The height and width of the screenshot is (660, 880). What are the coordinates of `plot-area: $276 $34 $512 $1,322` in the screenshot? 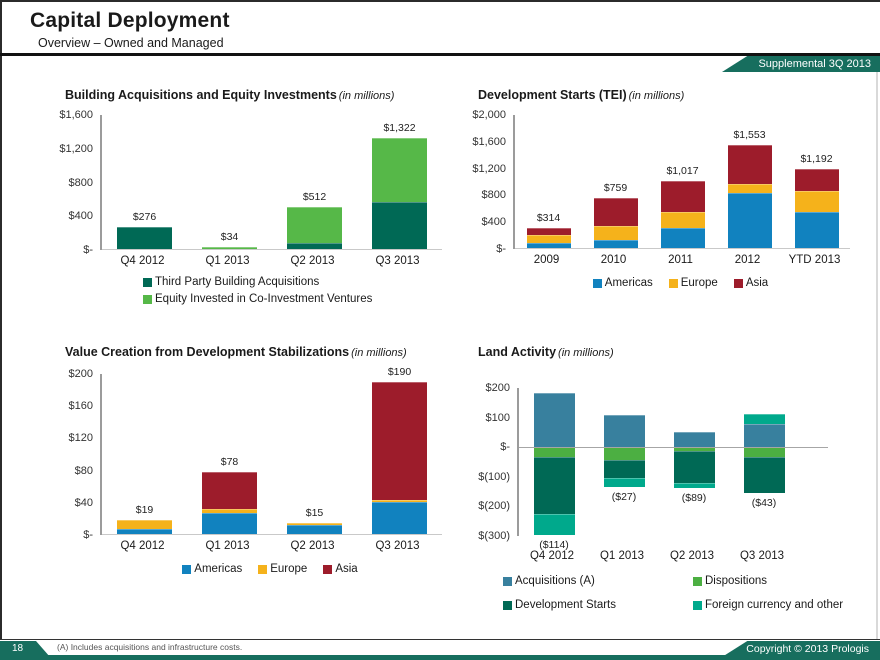 It's located at (271, 182).